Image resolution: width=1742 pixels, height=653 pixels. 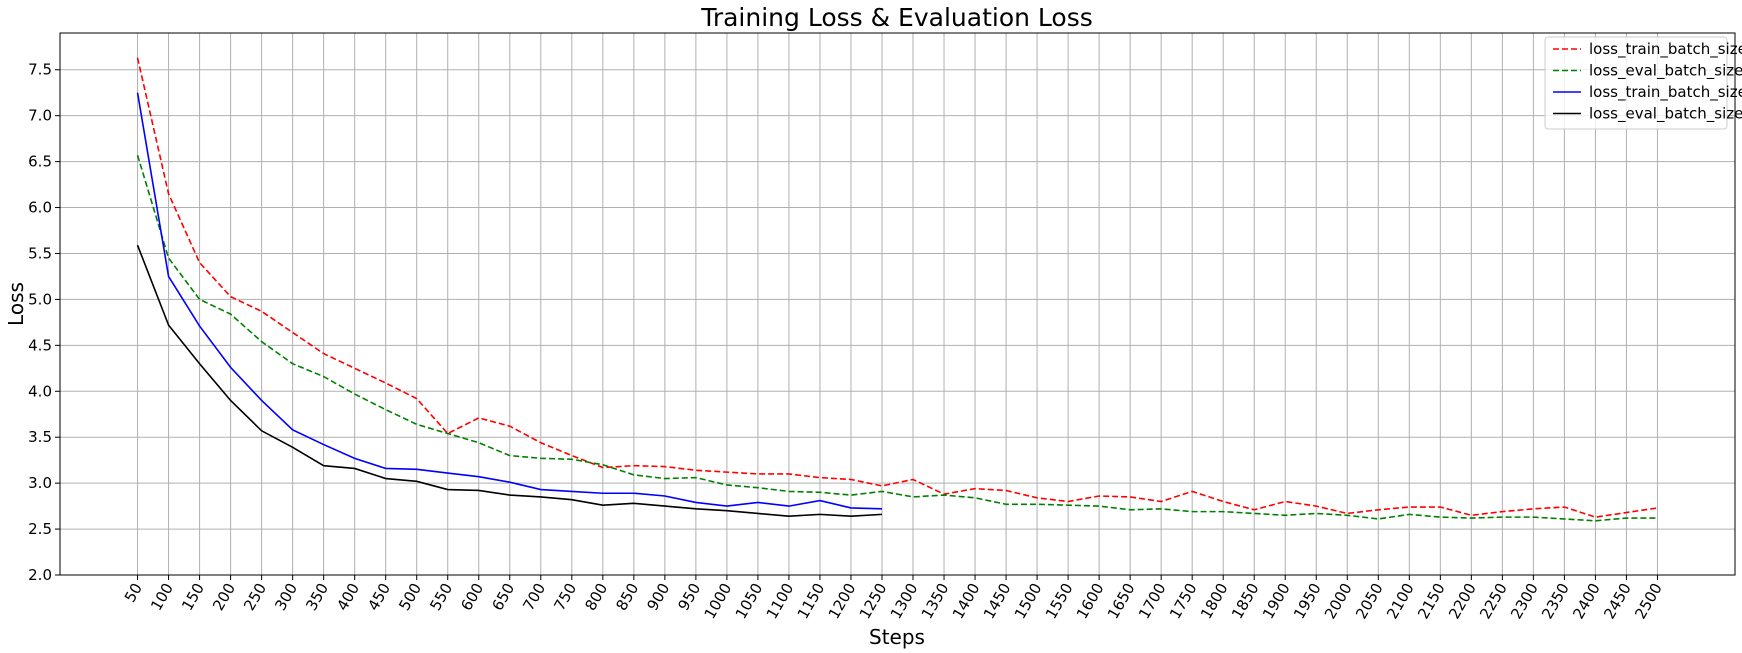 I want to click on x-tick-label: 650, so click(x=503, y=597).